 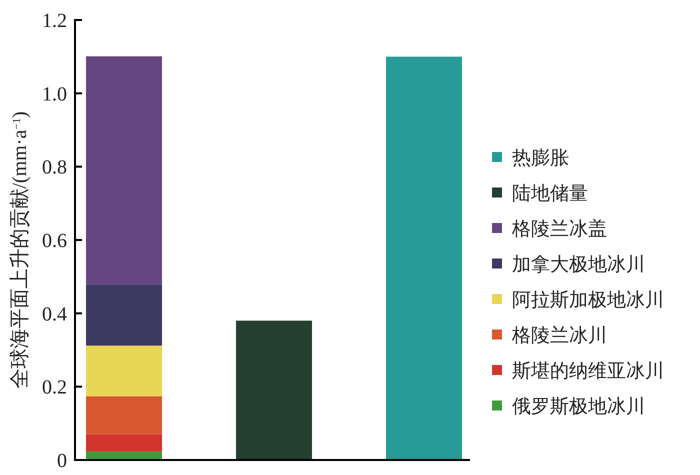 What do you see at coordinates (54, 314) in the screenshot?
I see `y-tick-label: 0.4` at bounding box center [54, 314].